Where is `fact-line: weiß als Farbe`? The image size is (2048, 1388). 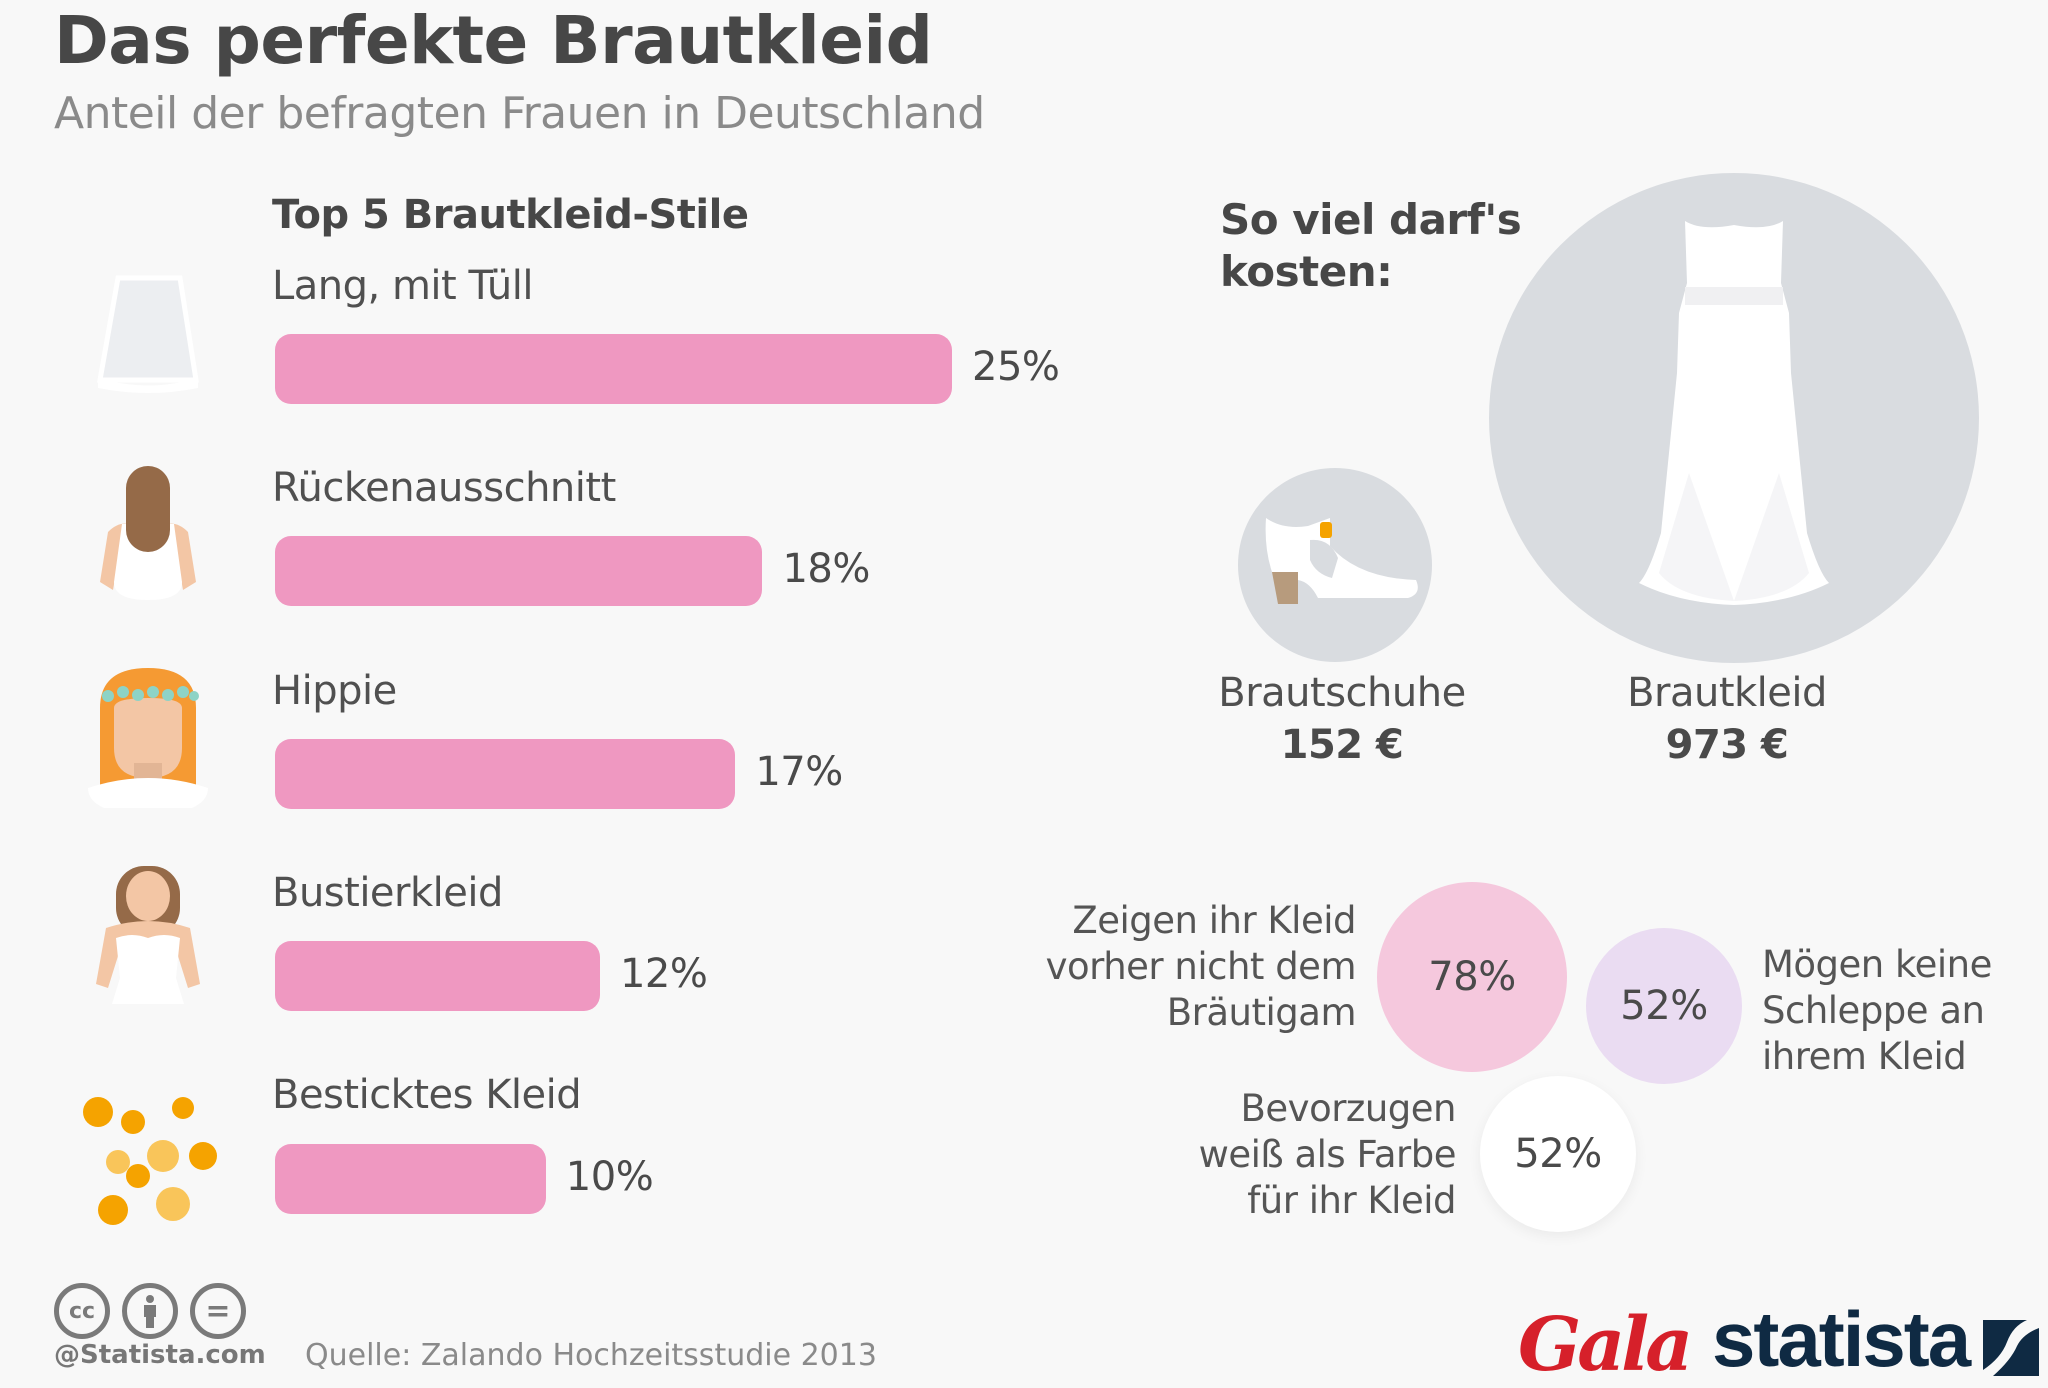 fact-line: weiß als Farbe is located at coordinates (1327, 1154).